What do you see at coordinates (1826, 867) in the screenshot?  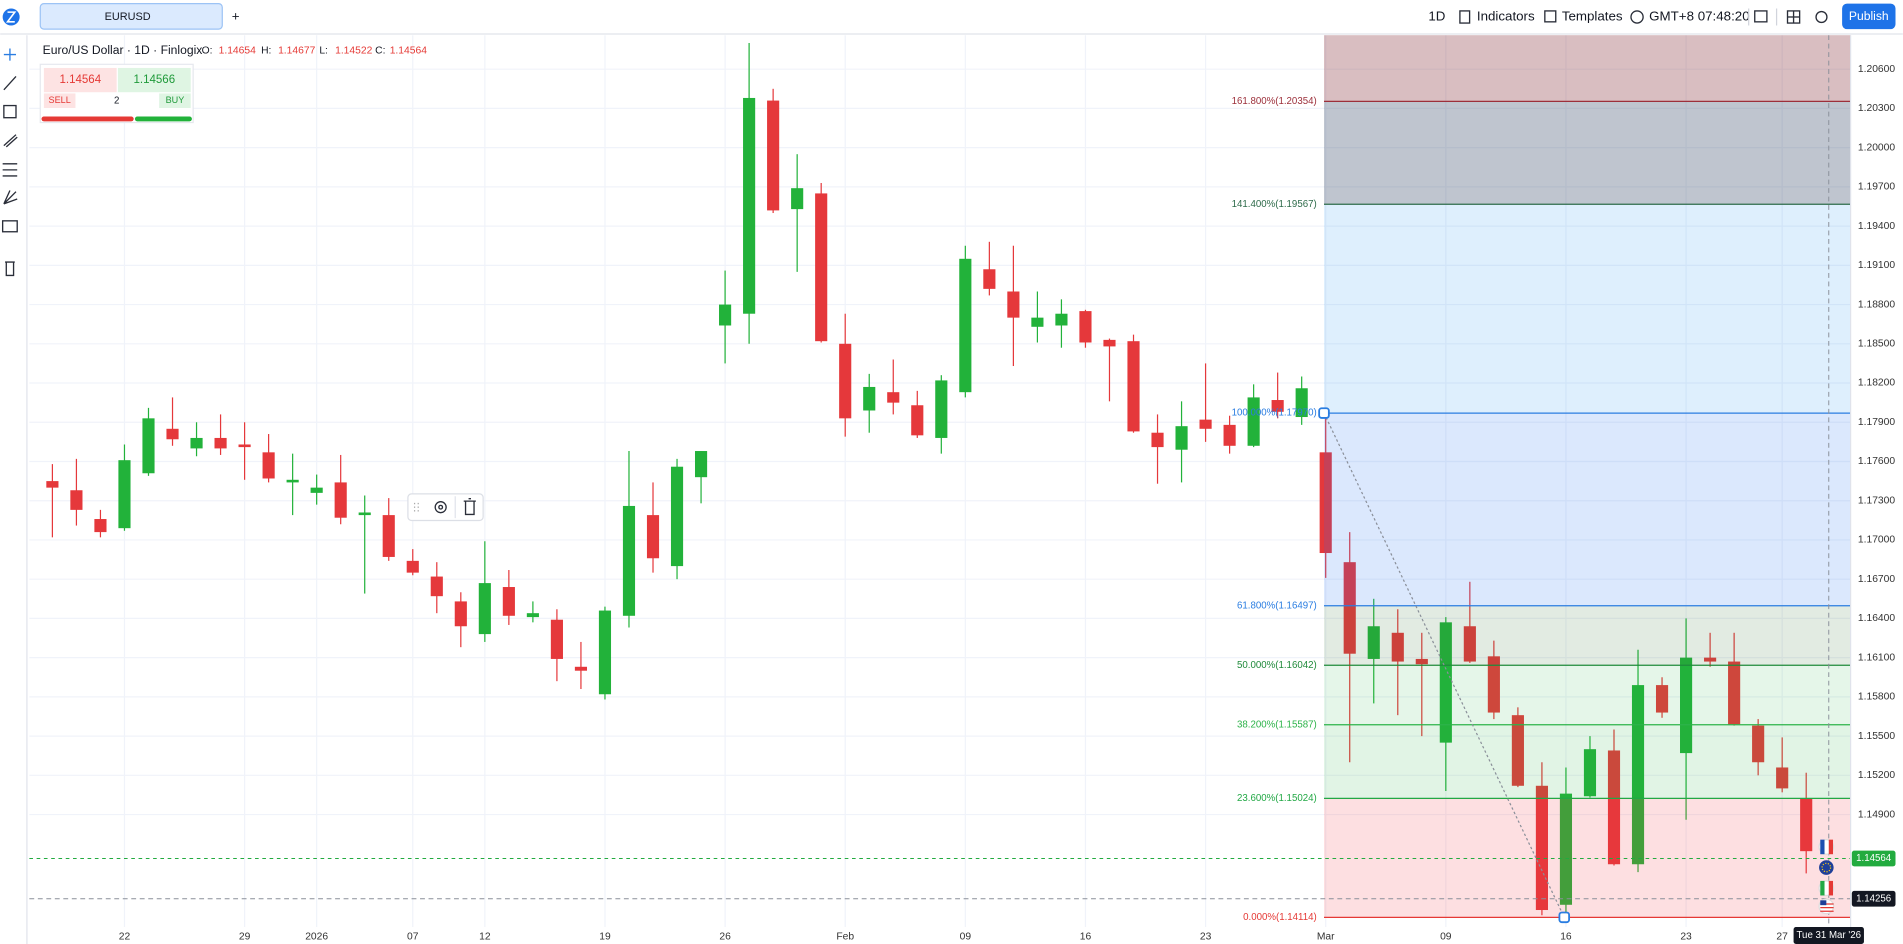 I see `flag-eu` at bounding box center [1826, 867].